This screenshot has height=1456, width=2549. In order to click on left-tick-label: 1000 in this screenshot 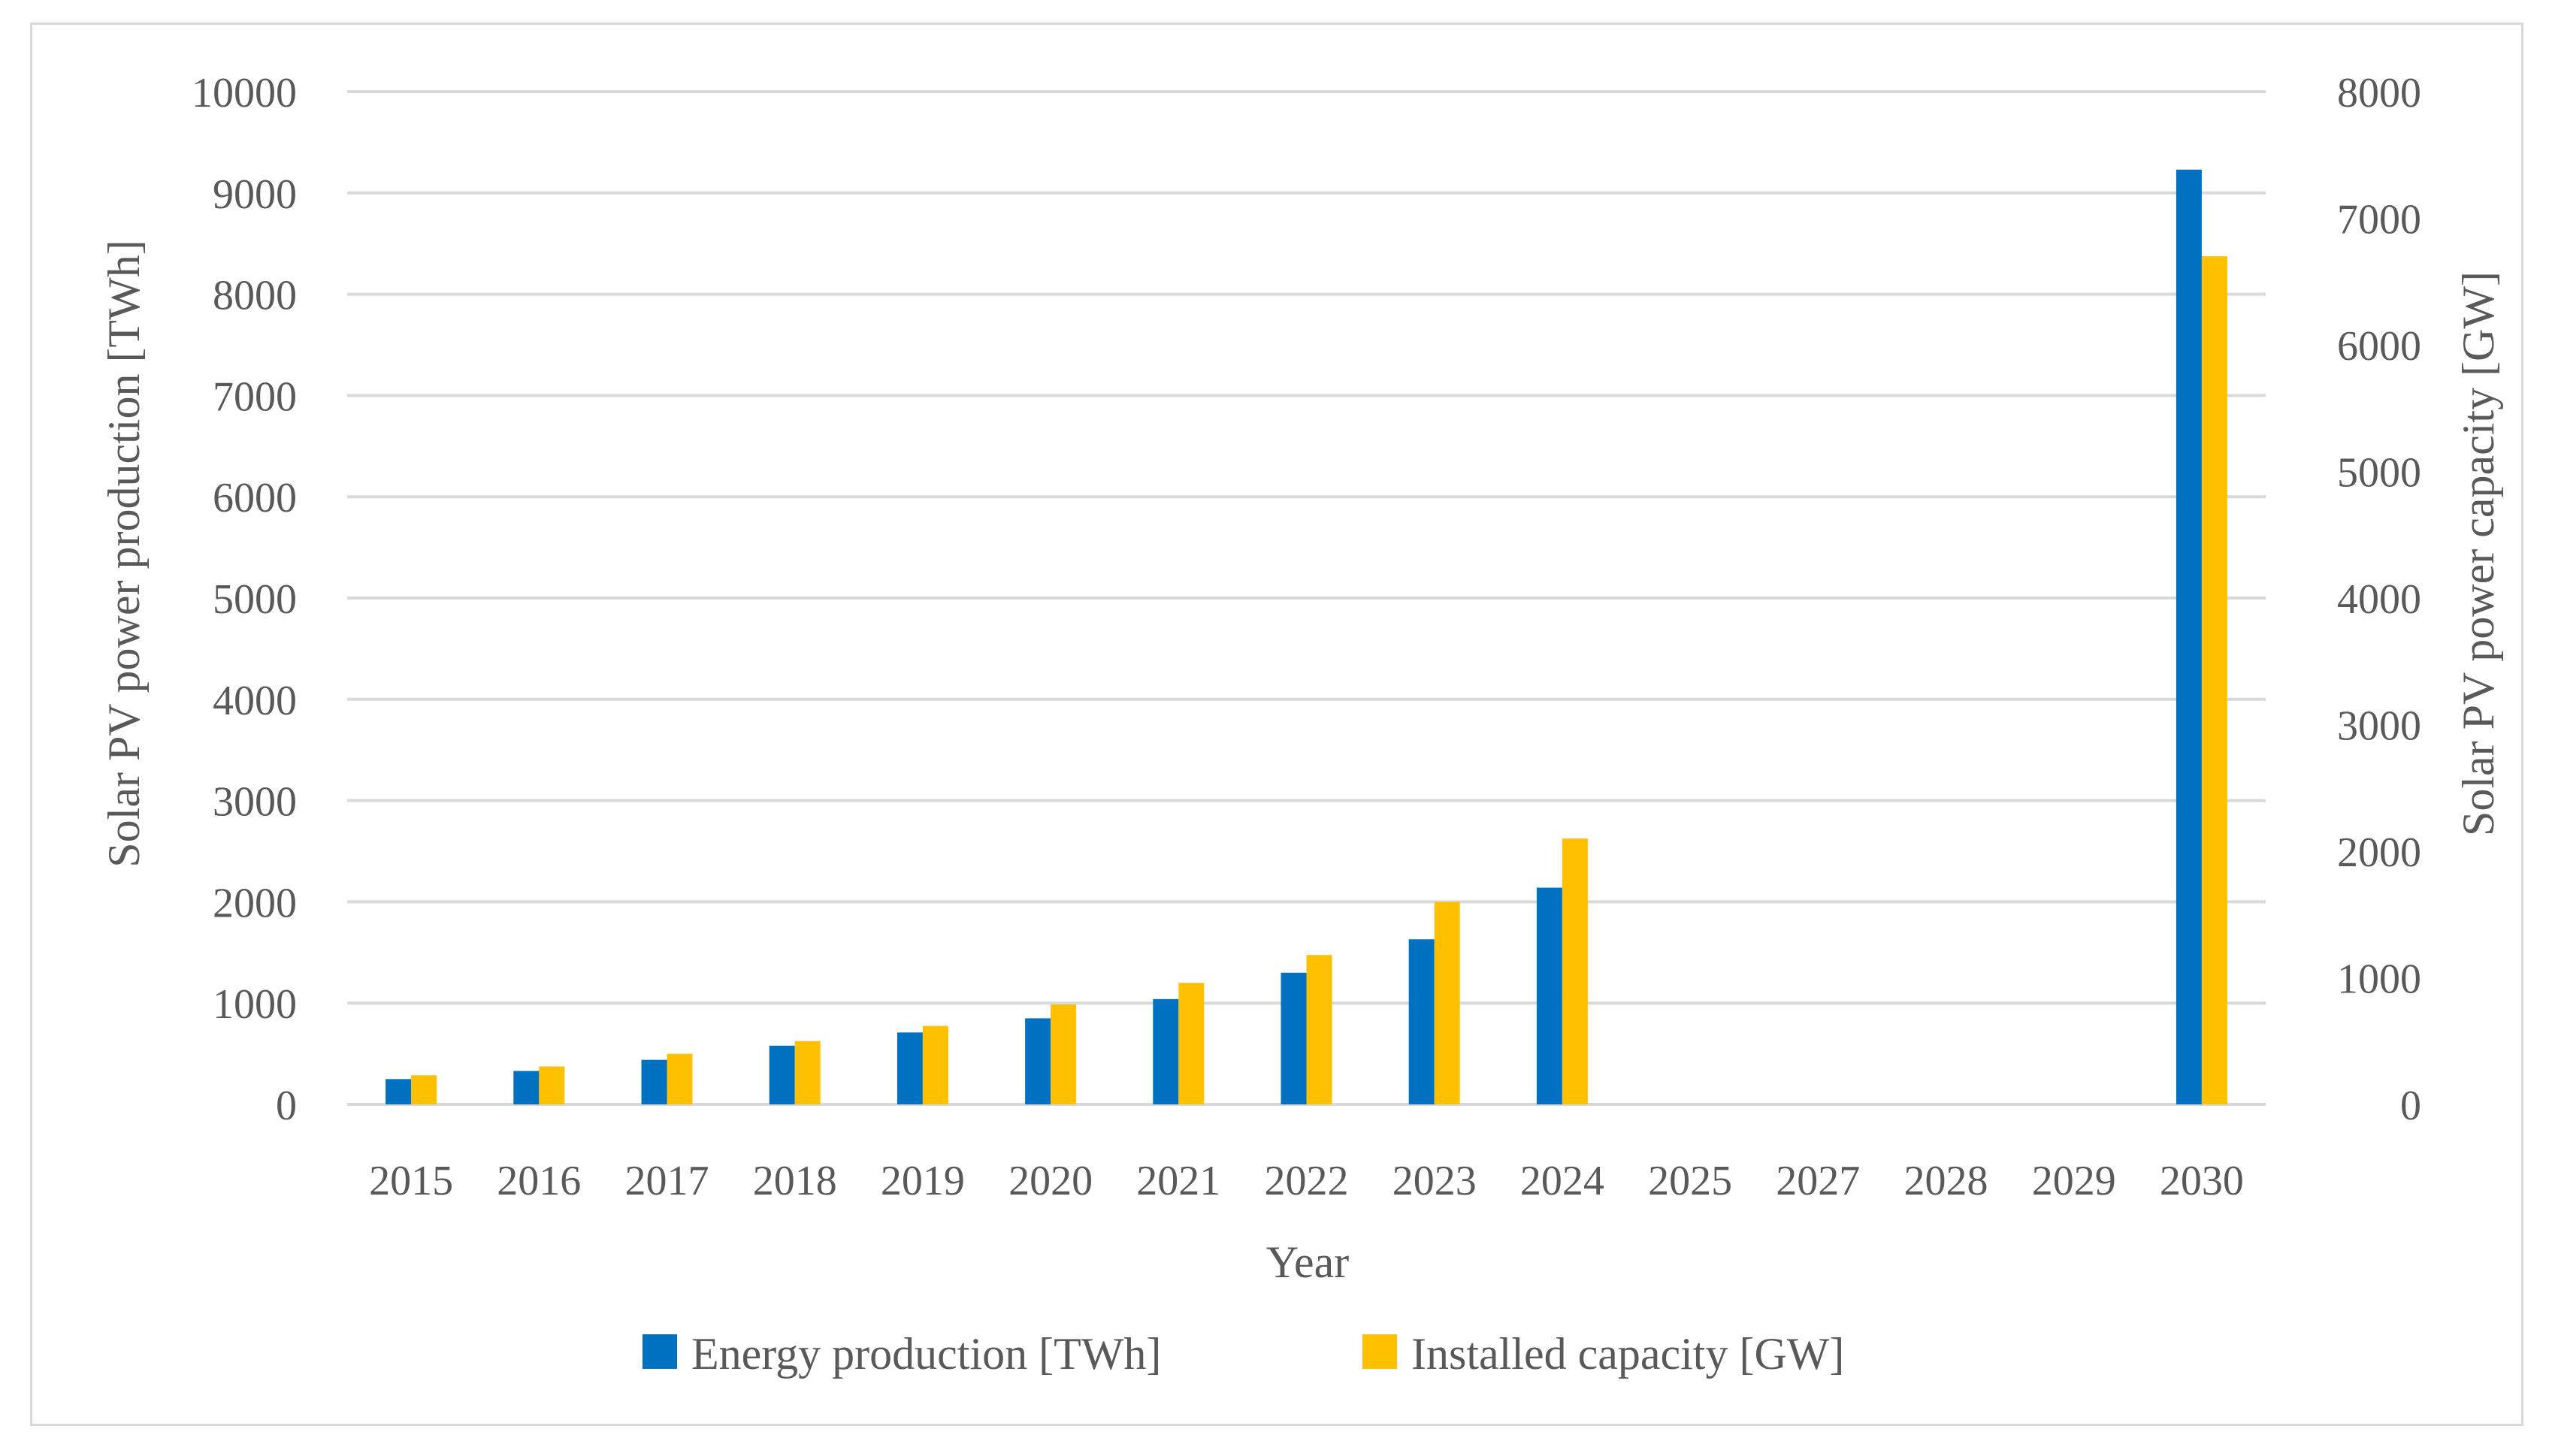, I will do `click(255, 1004)`.